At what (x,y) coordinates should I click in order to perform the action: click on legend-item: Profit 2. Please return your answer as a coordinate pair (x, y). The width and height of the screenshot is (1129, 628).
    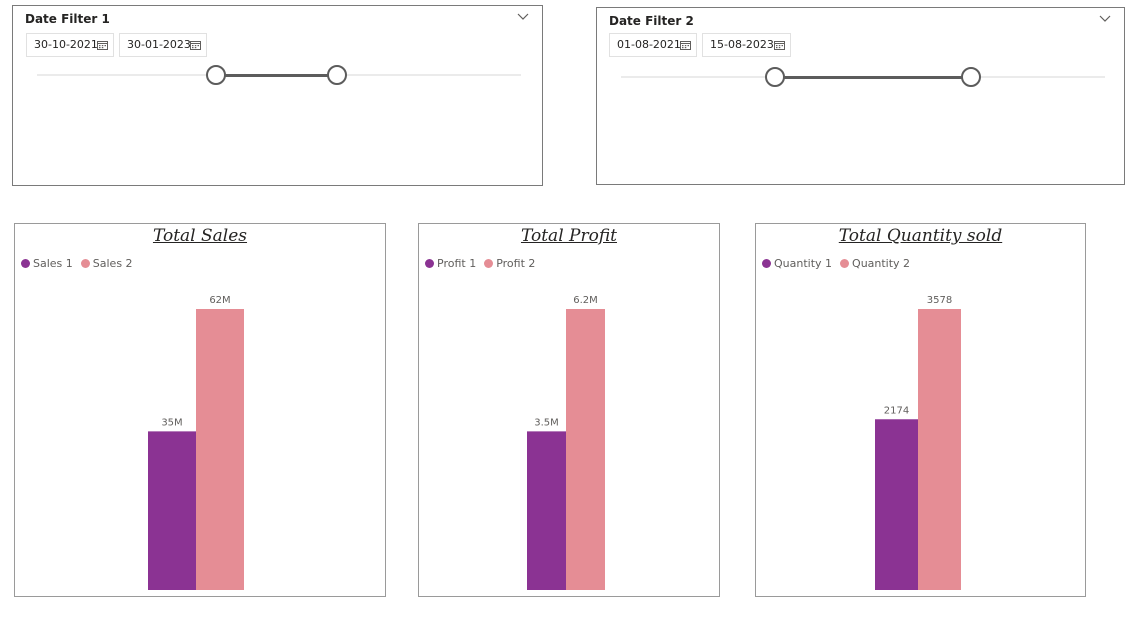
    Looking at the image, I should click on (509, 263).